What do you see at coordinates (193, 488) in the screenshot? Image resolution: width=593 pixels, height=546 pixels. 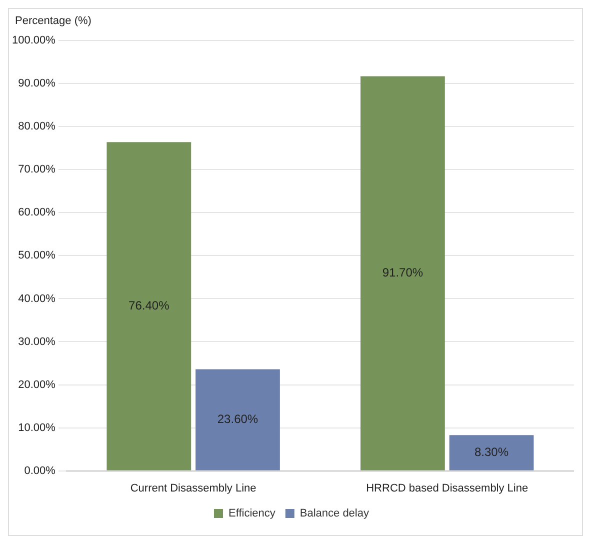 I see `x-tick-label: Current Disassembly Line` at bounding box center [193, 488].